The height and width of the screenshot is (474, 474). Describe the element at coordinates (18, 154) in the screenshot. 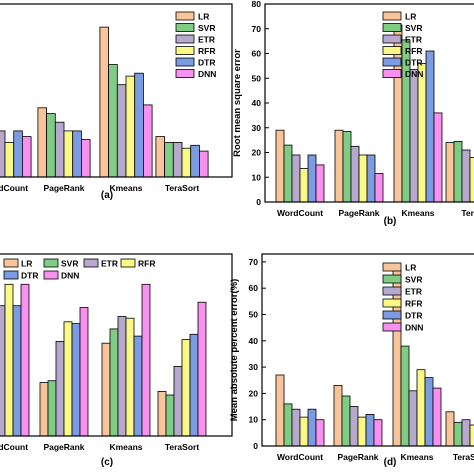

I see `bar-dtr-wordcount` at that location.